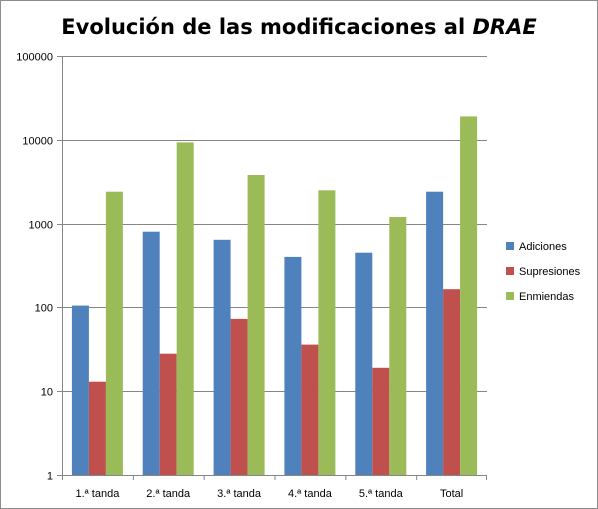  Describe the element at coordinates (239, 494) in the screenshot. I see `x-tick-label-2: 3.ª tanda` at that location.